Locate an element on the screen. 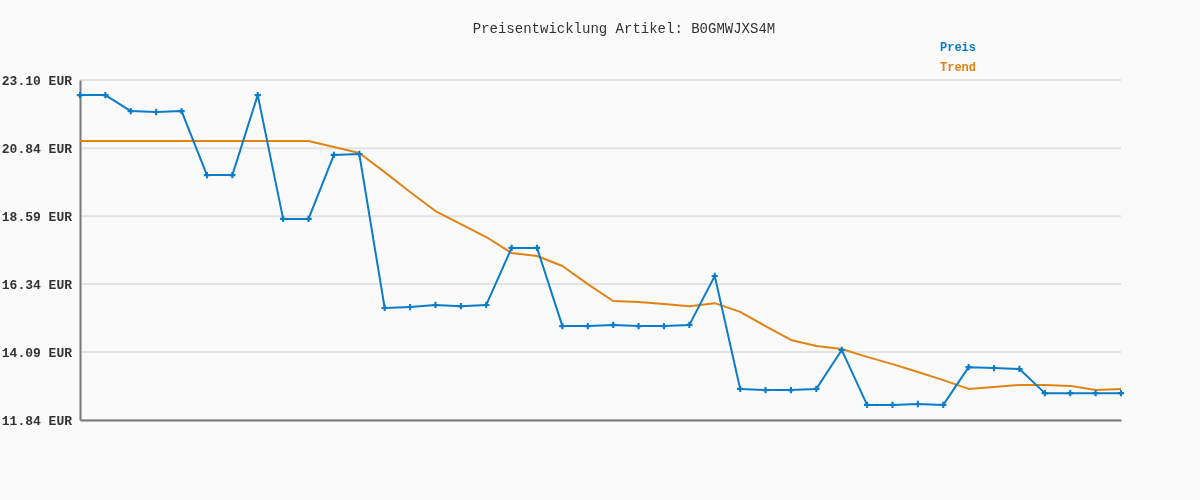 The width and height of the screenshot is (1200, 500). y-tick-label: 20.84 EUR is located at coordinates (37, 149).